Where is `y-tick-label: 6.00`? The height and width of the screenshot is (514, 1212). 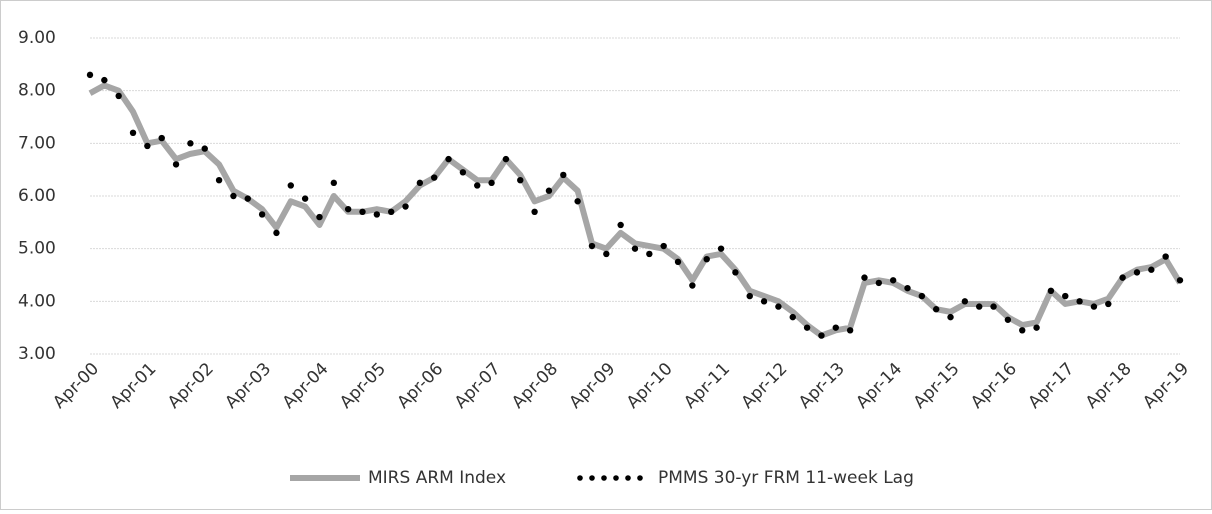 y-tick-label: 6.00 is located at coordinates (37, 196).